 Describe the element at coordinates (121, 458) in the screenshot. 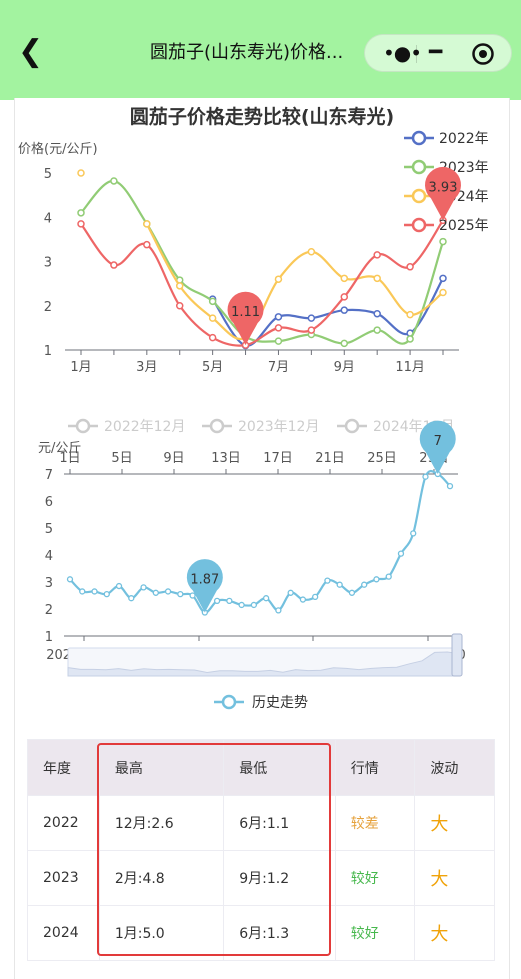

I see `chart2-top-axis-label: 5日` at that location.